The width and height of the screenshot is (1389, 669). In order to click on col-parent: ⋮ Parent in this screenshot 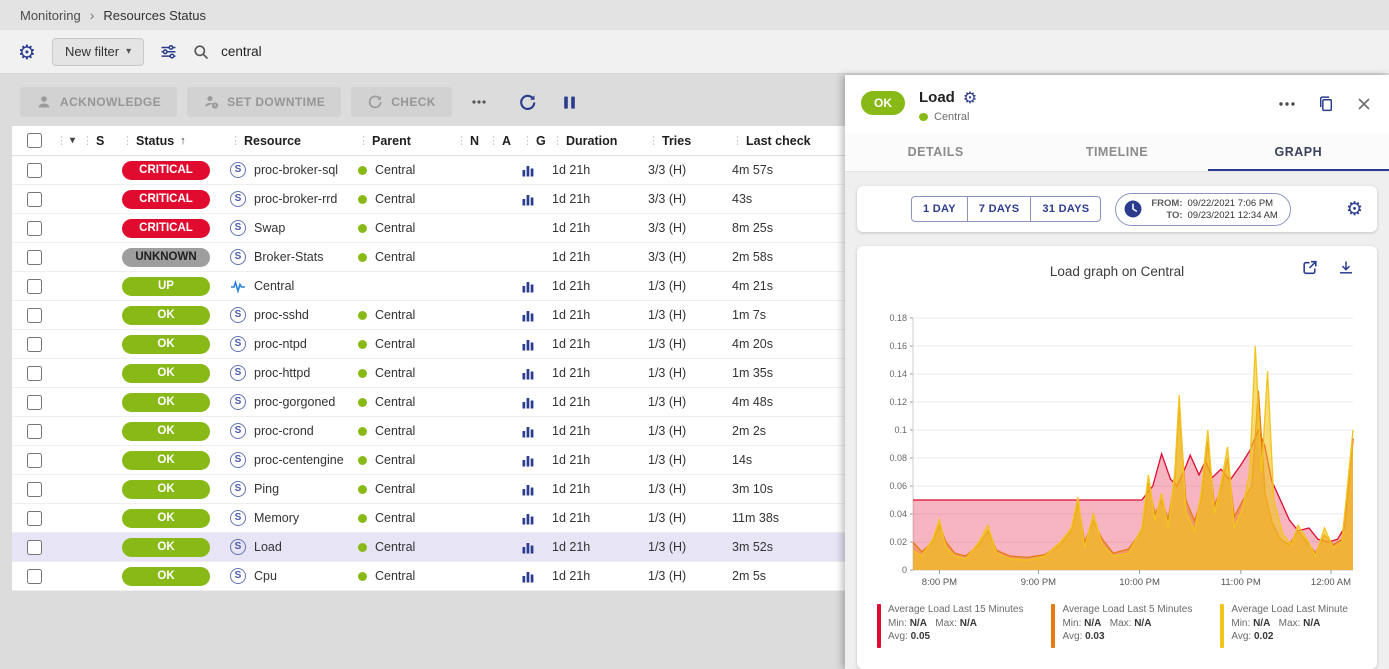, I will do `click(407, 141)`.